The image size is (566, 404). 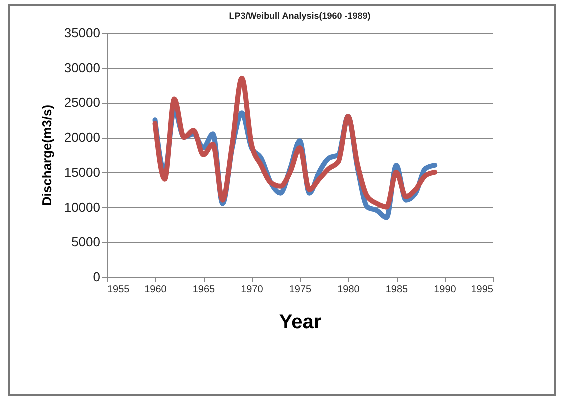 What do you see at coordinates (445, 290) in the screenshot?
I see `x-tick-label: 1990` at bounding box center [445, 290].